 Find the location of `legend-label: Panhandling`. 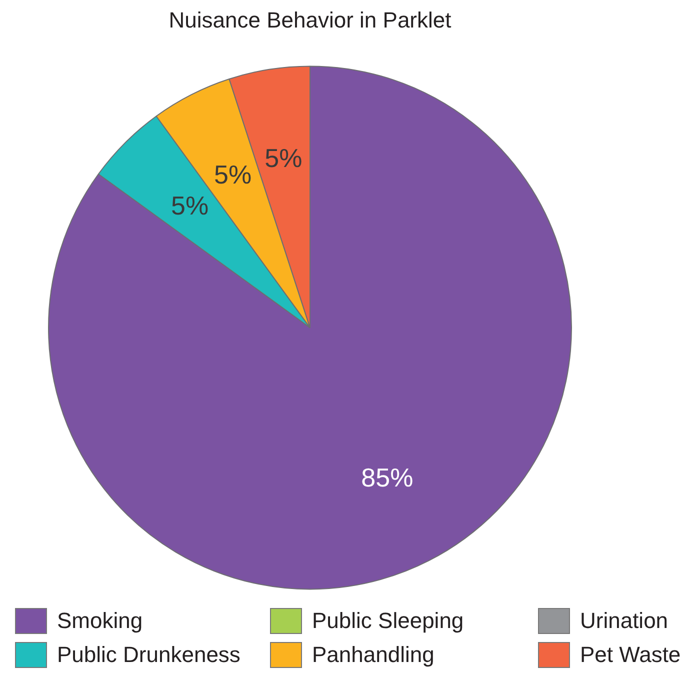

legend-label: Panhandling is located at coordinates (373, 655).